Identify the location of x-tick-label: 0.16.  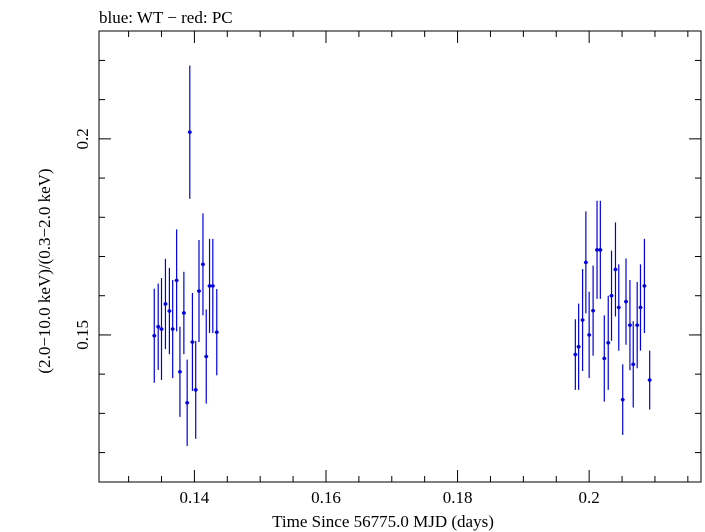
(326, 497).